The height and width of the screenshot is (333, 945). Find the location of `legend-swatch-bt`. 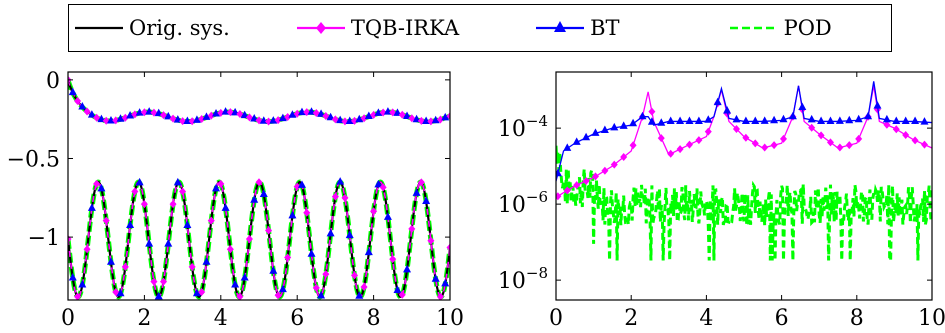

legend-swatch-bt is located at coordinates (560, 26).